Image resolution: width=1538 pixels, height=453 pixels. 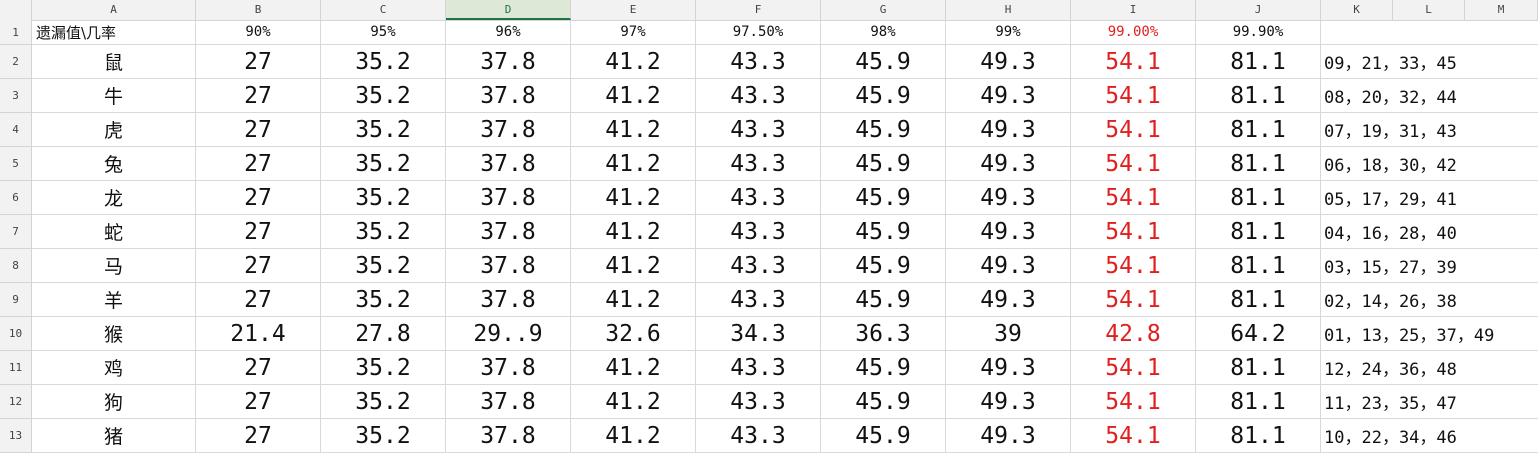 I want to click on row-header: 3, so click(x=16, y=96).